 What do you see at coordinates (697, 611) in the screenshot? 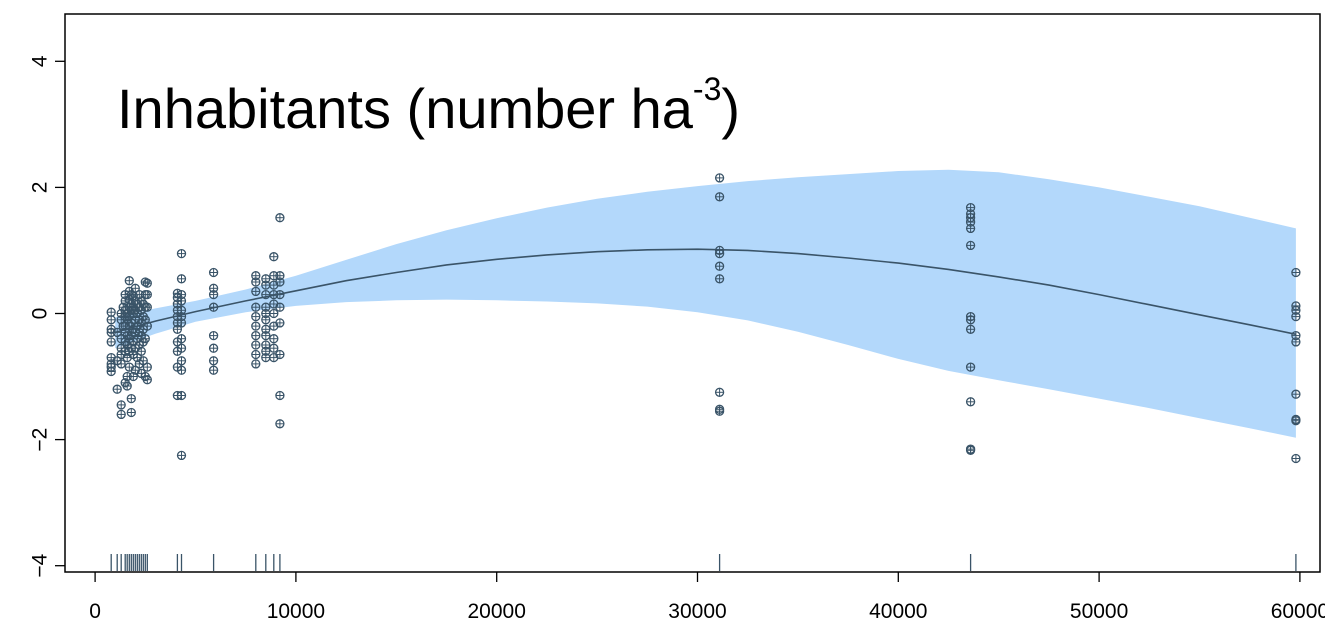
I see `x-tick-label: 30000` at bounding box center [697, 611].